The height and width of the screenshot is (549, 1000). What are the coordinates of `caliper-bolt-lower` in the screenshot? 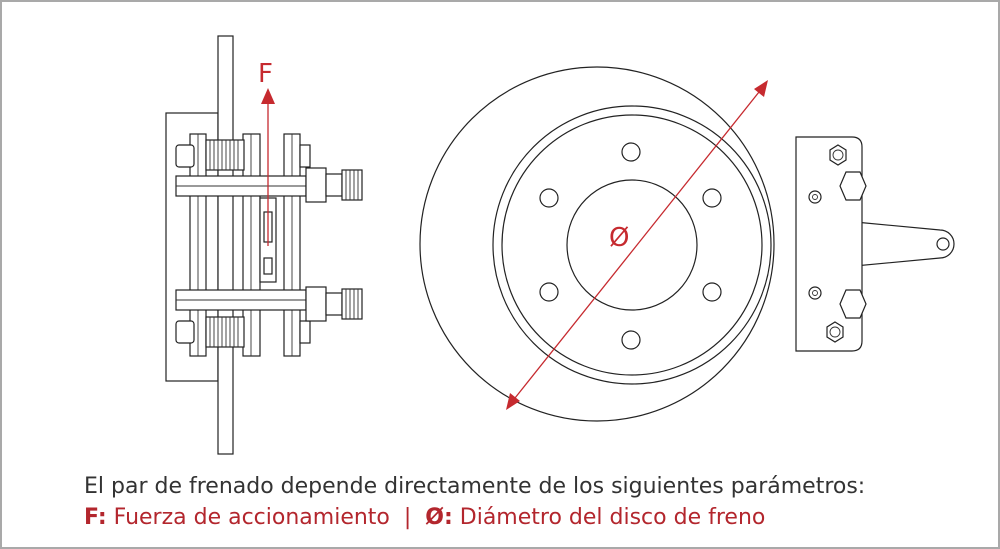 It's located at (853, 304).